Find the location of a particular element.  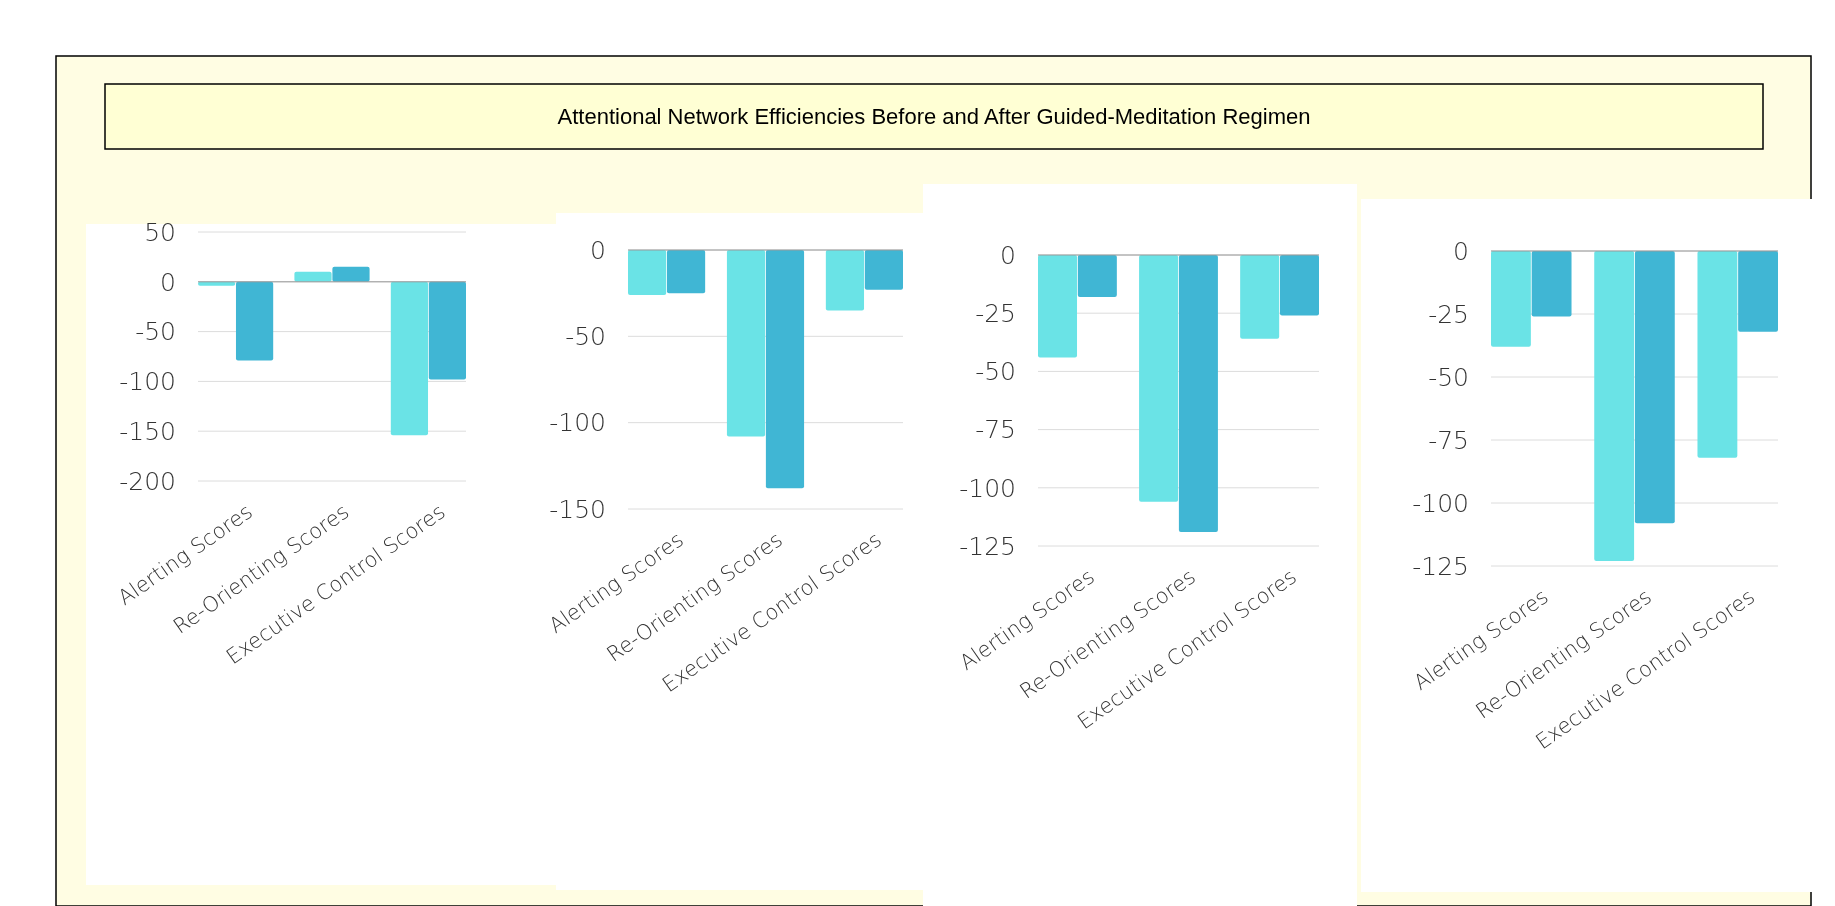

y-tick-label: 50 is located at coordinates (160, 232).